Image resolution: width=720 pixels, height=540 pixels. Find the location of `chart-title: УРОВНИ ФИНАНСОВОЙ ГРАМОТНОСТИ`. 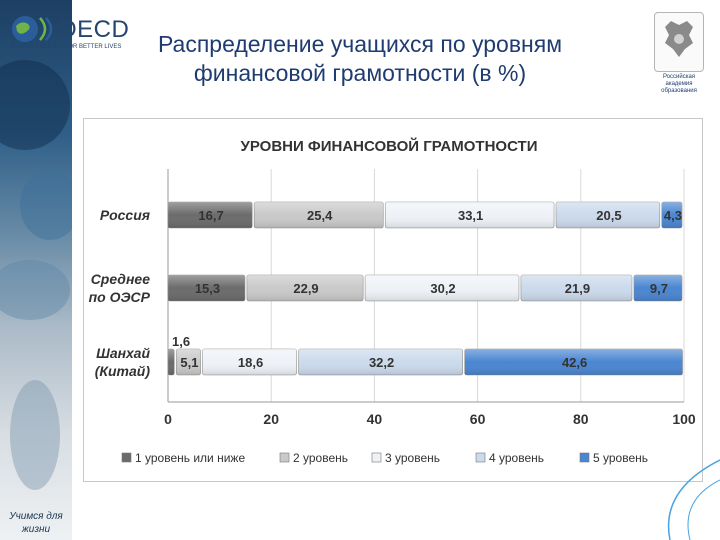

chart-title: УРОВНИ ФИНАНСОВОЙ ГРАМОТНОСТИ is located at coordinates (389, 146).